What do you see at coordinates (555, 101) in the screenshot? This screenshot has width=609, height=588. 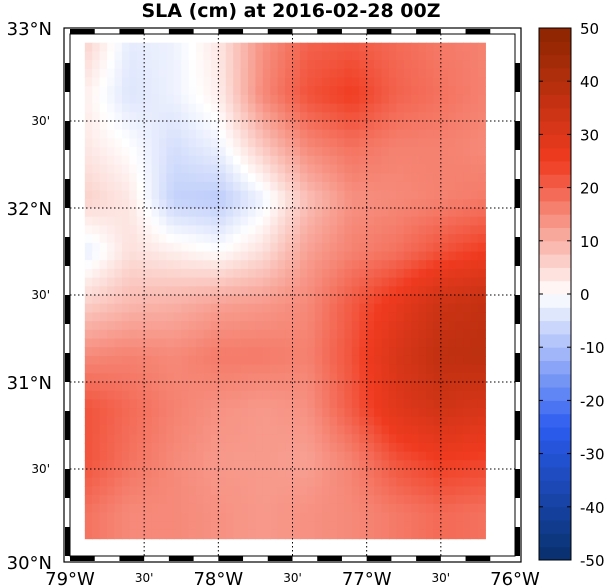 I see `colorbar-segment` at bounding box center [555, 101].